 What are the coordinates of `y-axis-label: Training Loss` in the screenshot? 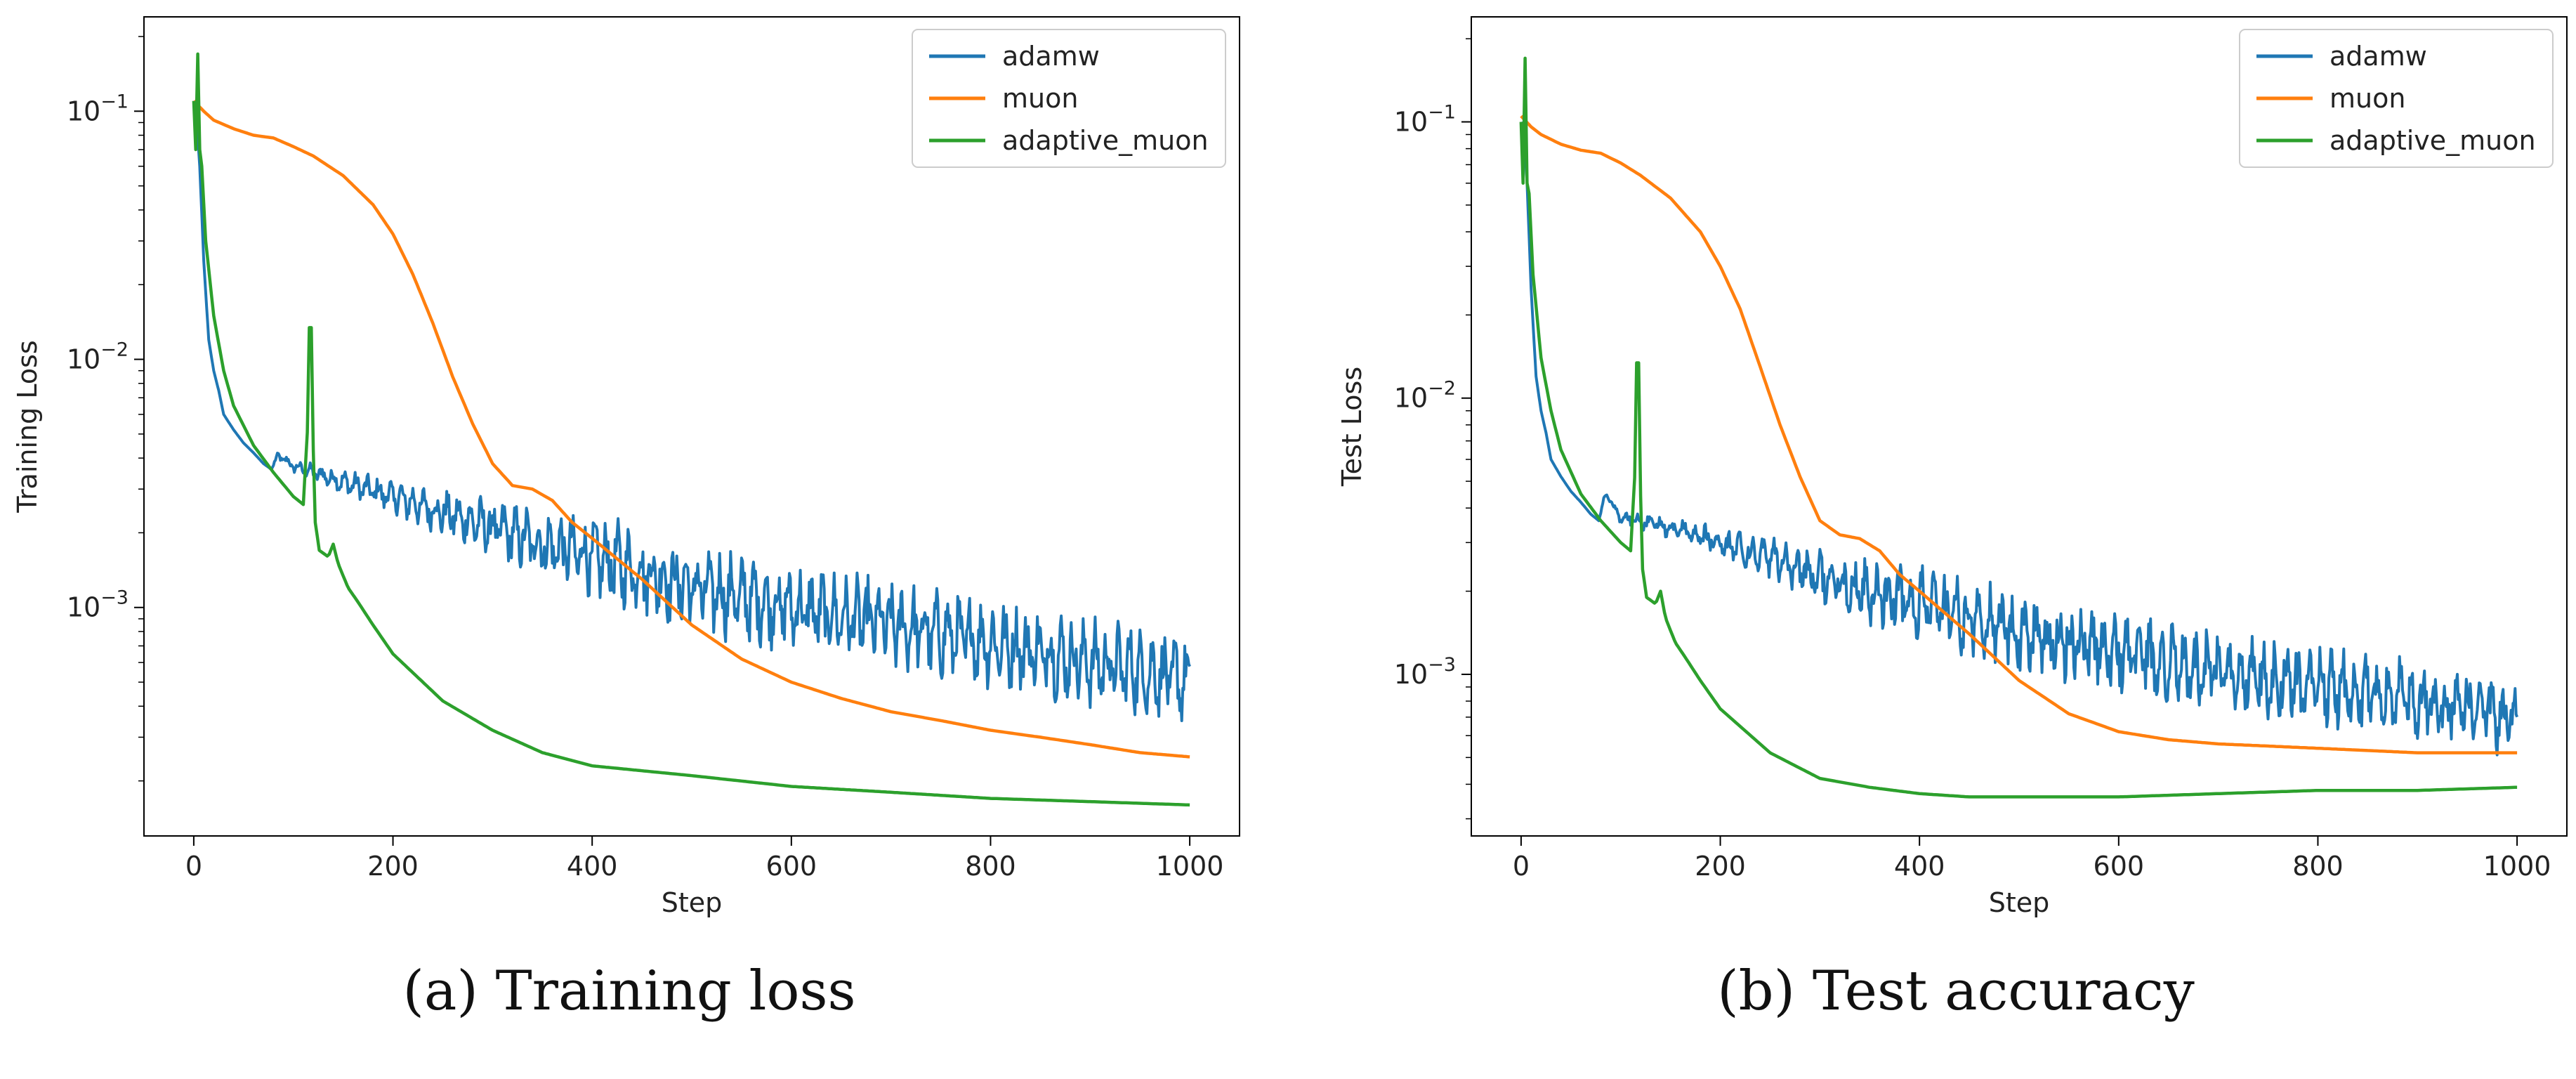 It's located at (27, 426).